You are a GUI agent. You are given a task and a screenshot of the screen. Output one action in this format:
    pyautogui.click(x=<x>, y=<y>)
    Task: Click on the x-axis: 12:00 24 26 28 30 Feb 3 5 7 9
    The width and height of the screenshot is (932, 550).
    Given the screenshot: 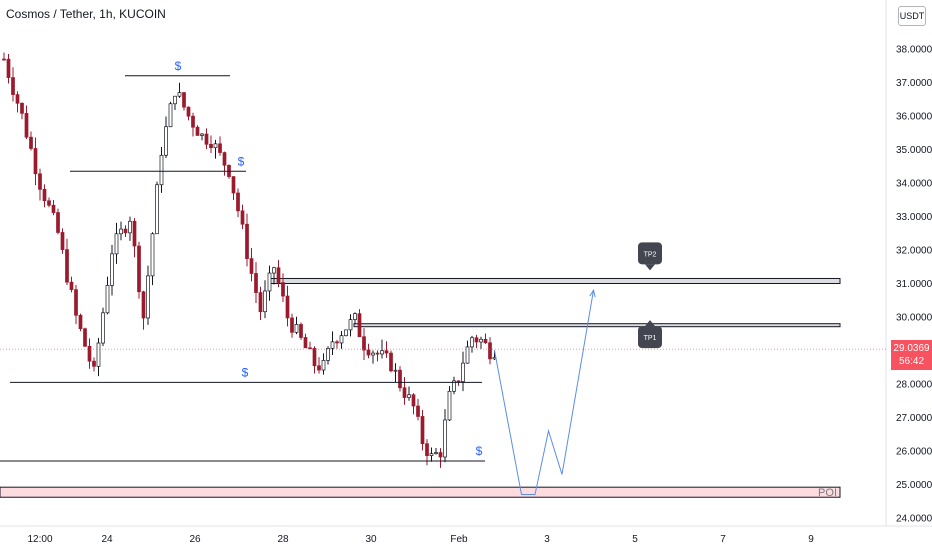 What is the action you would take?
    pyautogui.click(x=420, y=539)
    